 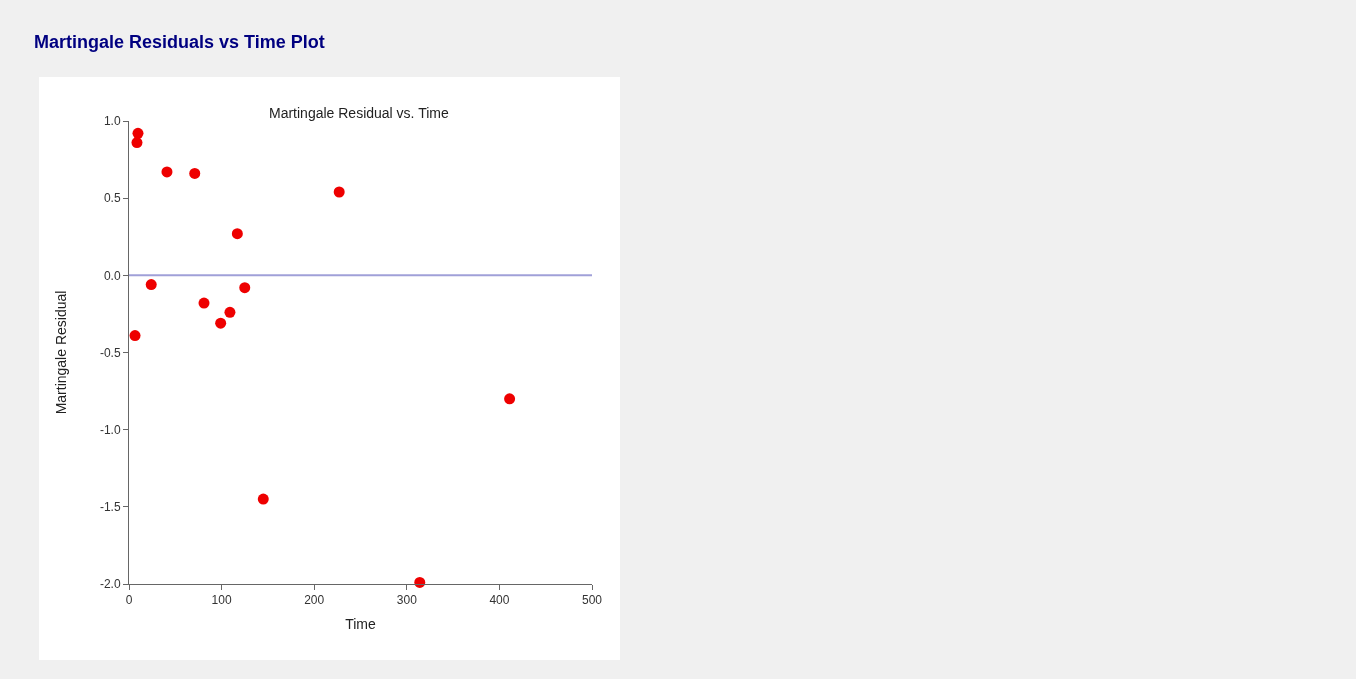 I want to click on y-tick-label: 0.5, so click(x=112, y=198).